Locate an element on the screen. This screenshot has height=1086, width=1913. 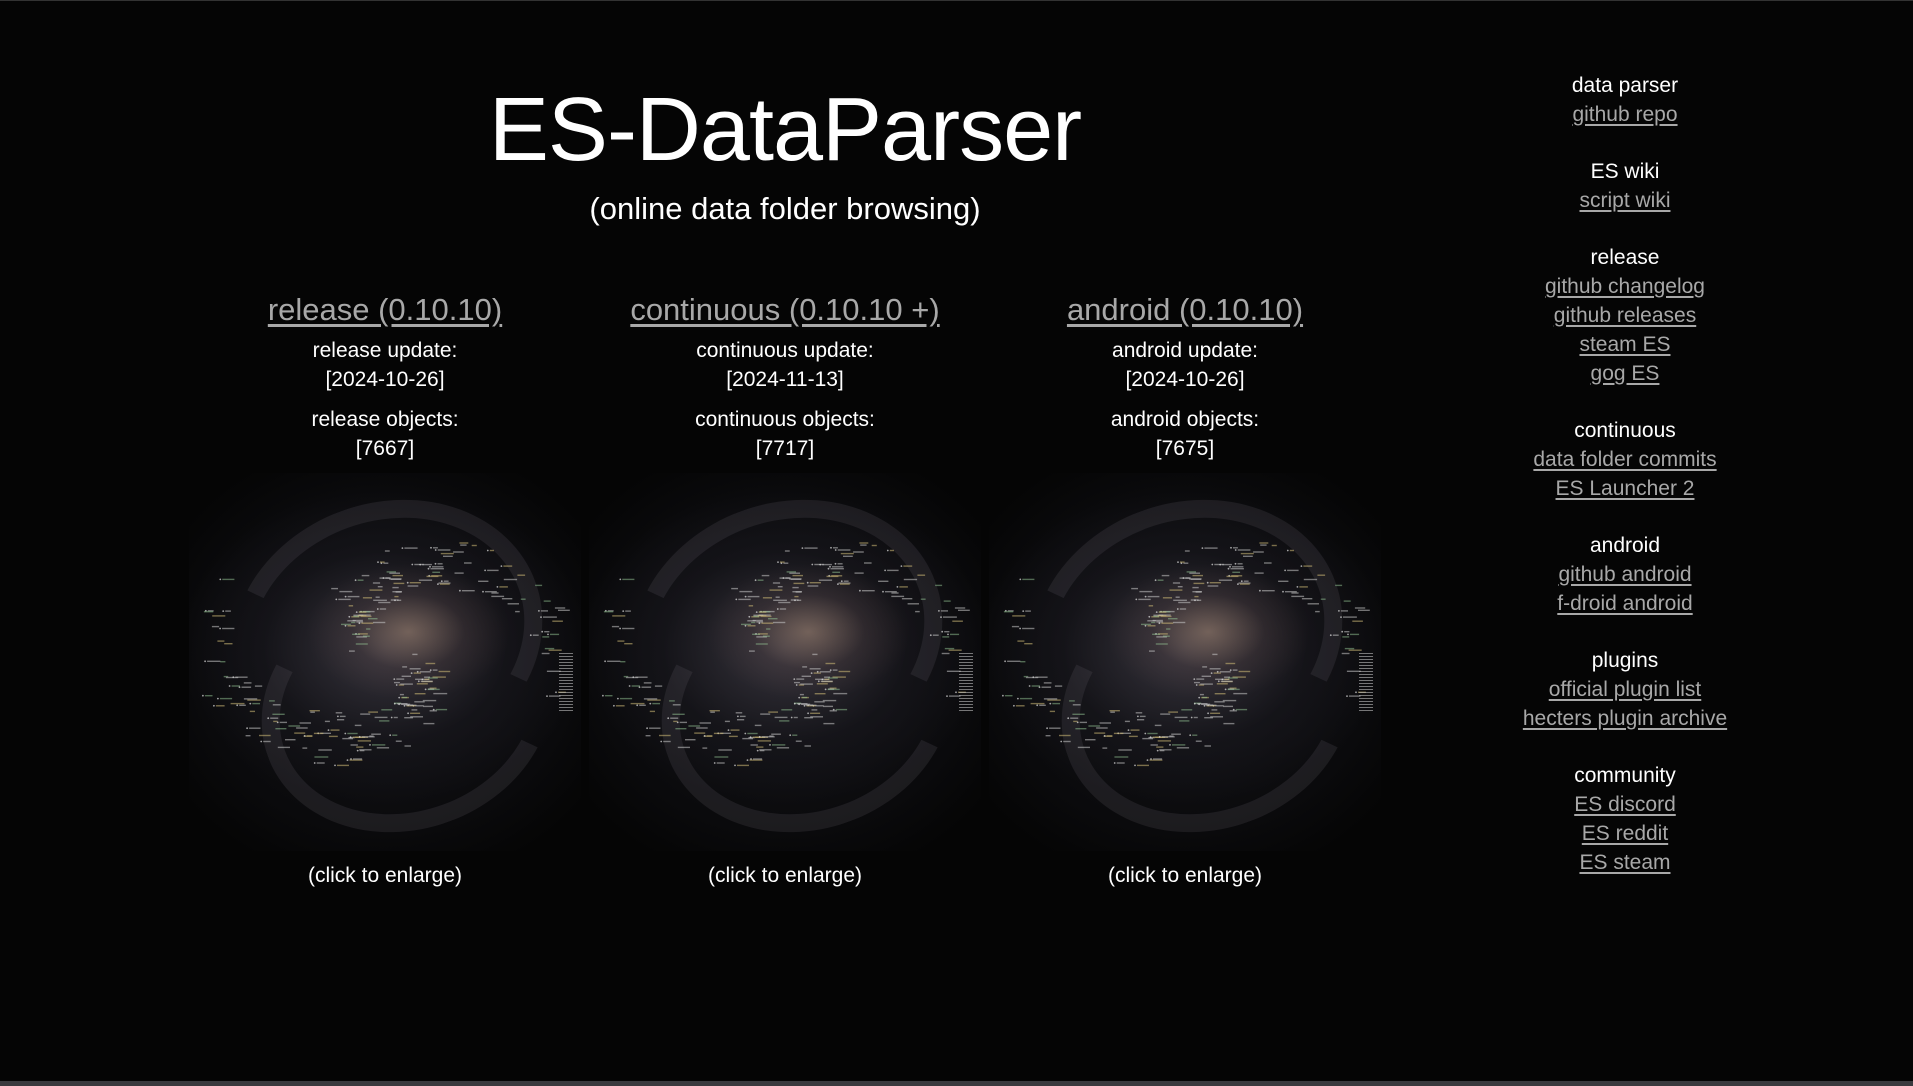
github-repo-link: github repo is located at coordinates (1625, 114).